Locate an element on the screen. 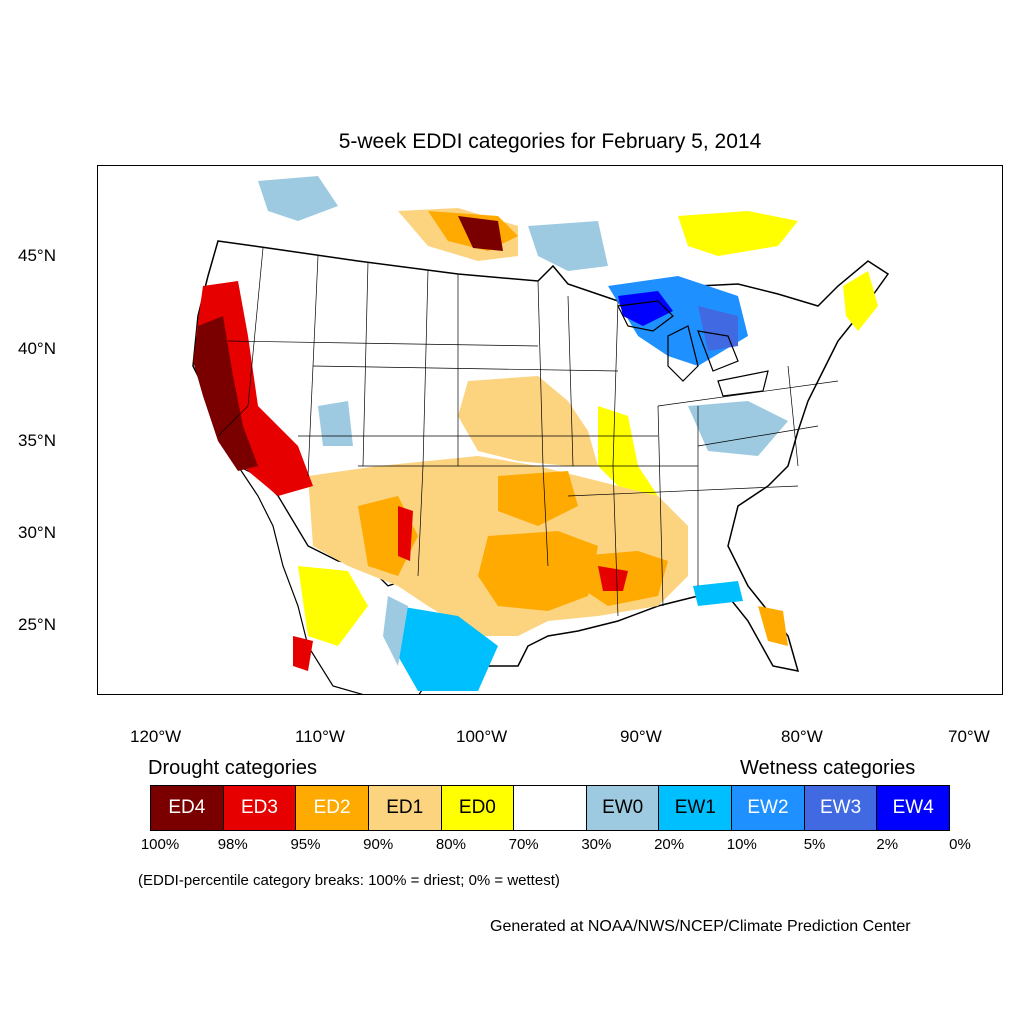 The width and height of the screenshot is (1024, 1024). ed2-region-florida is located at coordinates (773, 626).